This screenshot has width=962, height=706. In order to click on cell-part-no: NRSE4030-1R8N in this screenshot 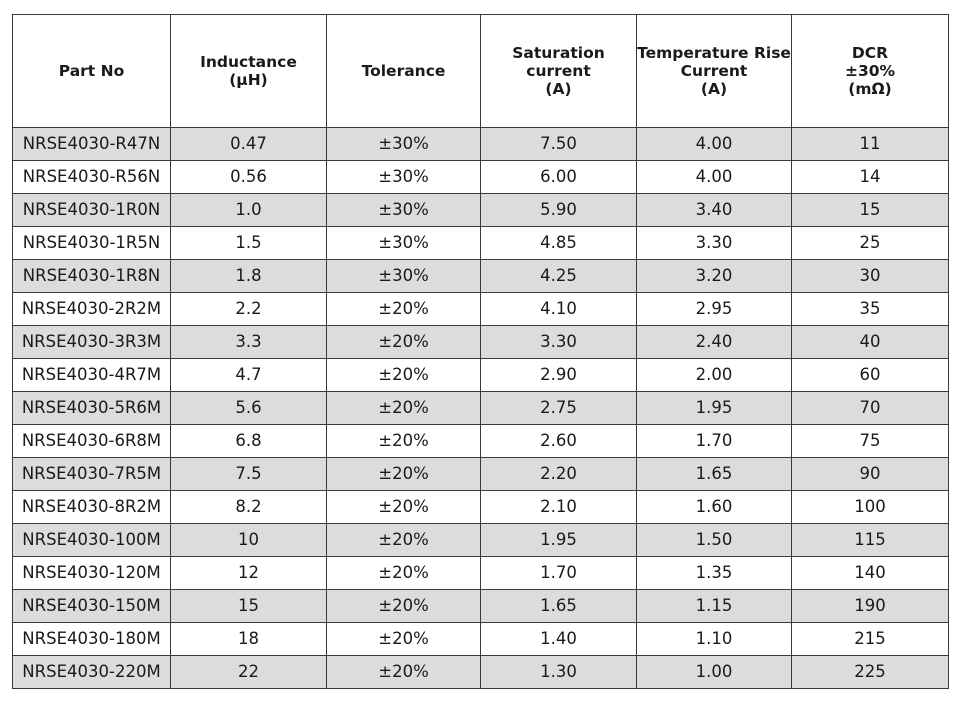, I will do `click(91, 276)`.